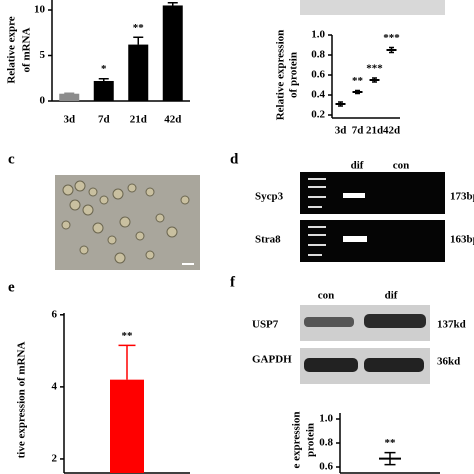 The image size is (474, 474). What do you see at coordinates (265, 325) in the screenshot?
I see `row-label: USP7` at bounding box center [265, 325].